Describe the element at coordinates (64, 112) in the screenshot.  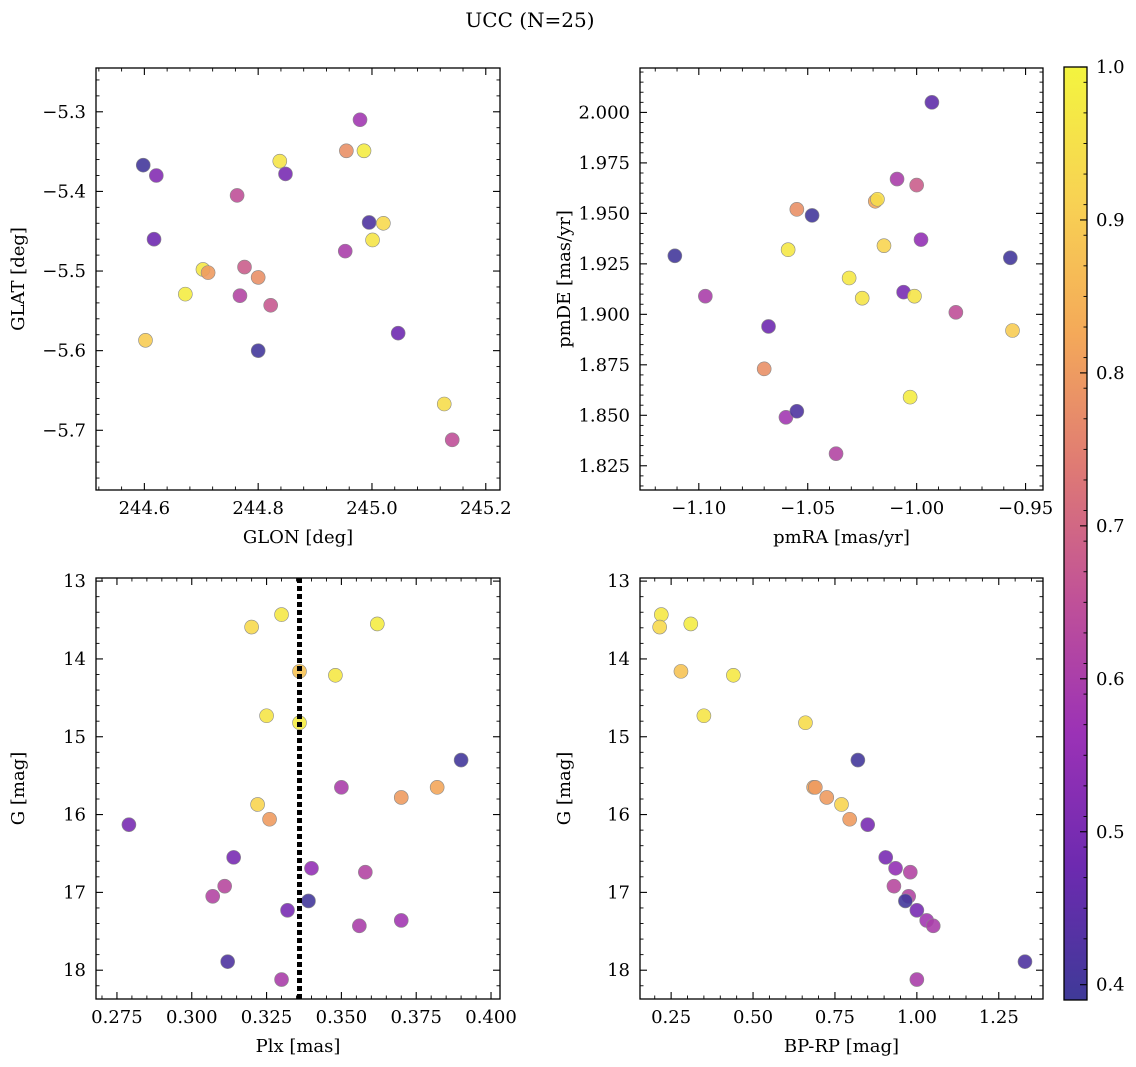
I see `y-tick-label: −5.3` at that location.